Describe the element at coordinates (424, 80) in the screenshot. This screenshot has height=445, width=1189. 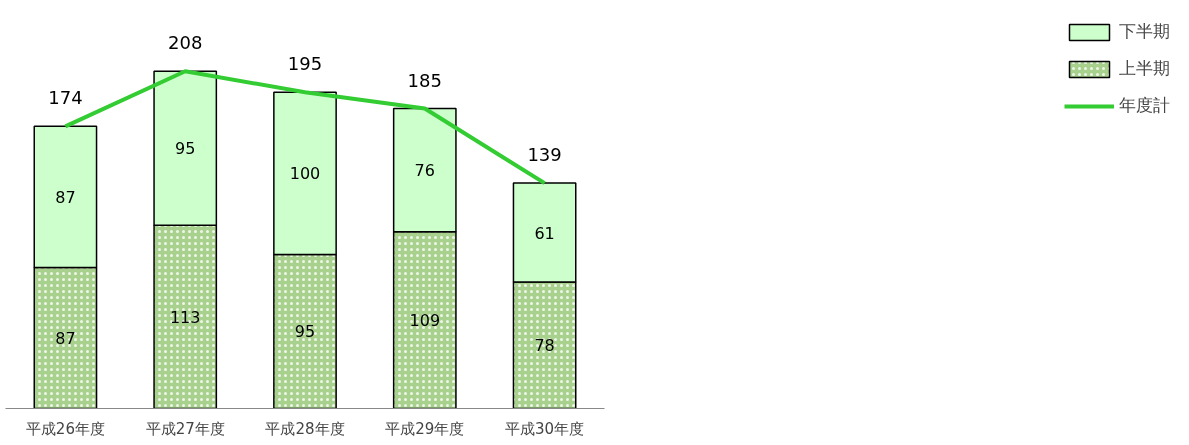
I see `data-label: 185` at that location.